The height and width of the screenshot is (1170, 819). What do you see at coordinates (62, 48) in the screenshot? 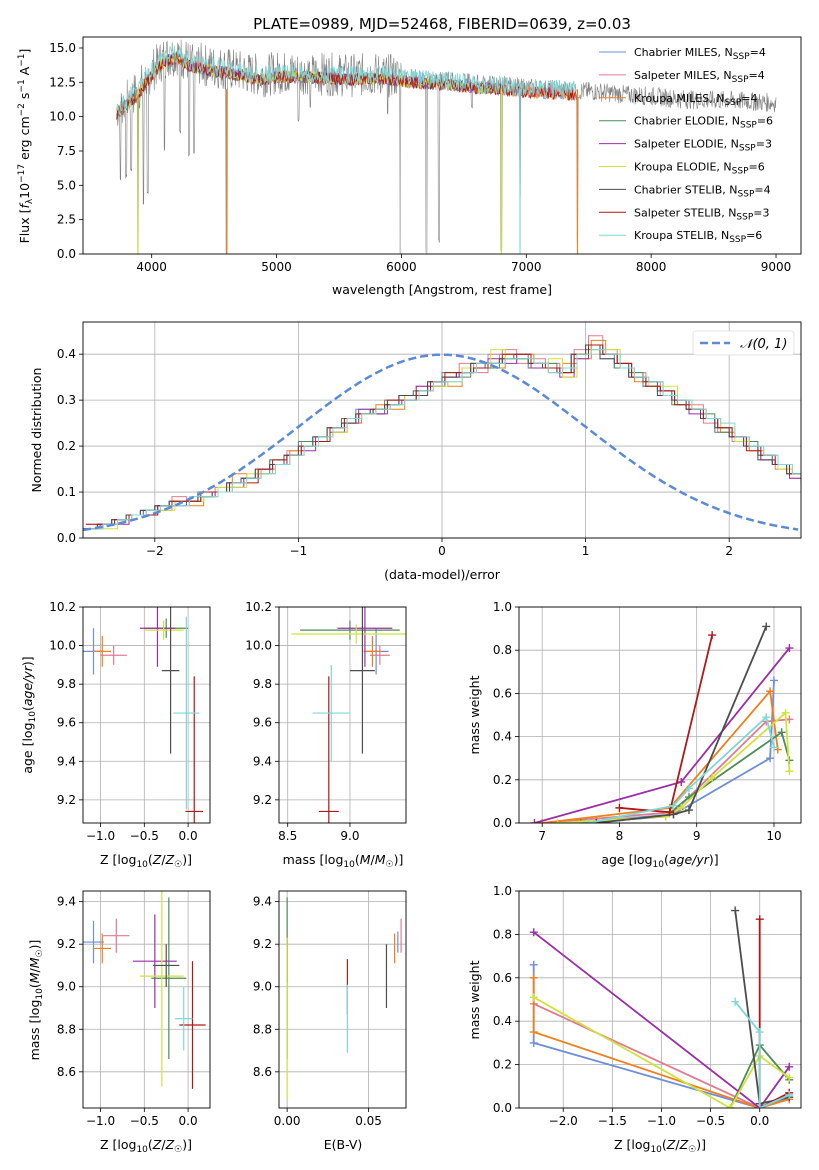
I see `y-tick-label: 15.0` at bounding box center [62, 48].